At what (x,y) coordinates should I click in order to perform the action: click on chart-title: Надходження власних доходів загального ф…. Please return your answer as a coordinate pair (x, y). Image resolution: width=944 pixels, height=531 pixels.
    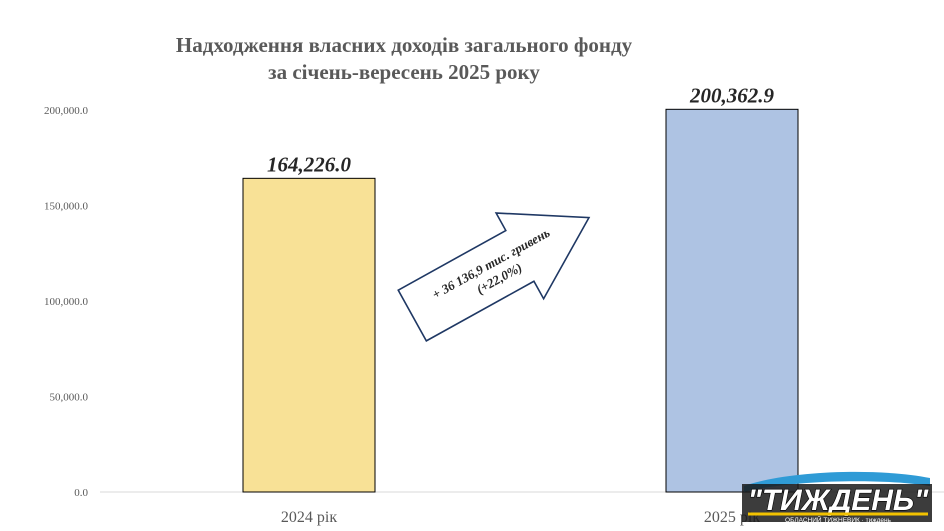
    Looking at the image, I should click on (404, 58).